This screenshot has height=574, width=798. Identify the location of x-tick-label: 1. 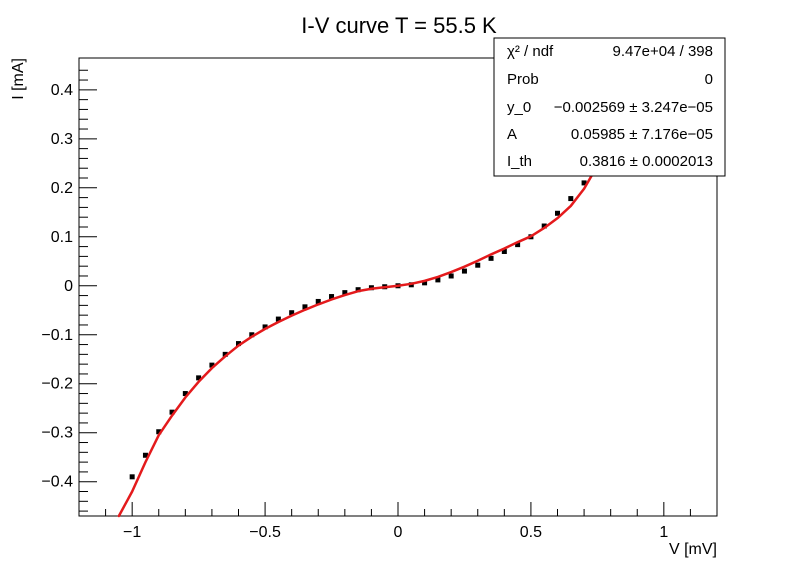
(663, 532).